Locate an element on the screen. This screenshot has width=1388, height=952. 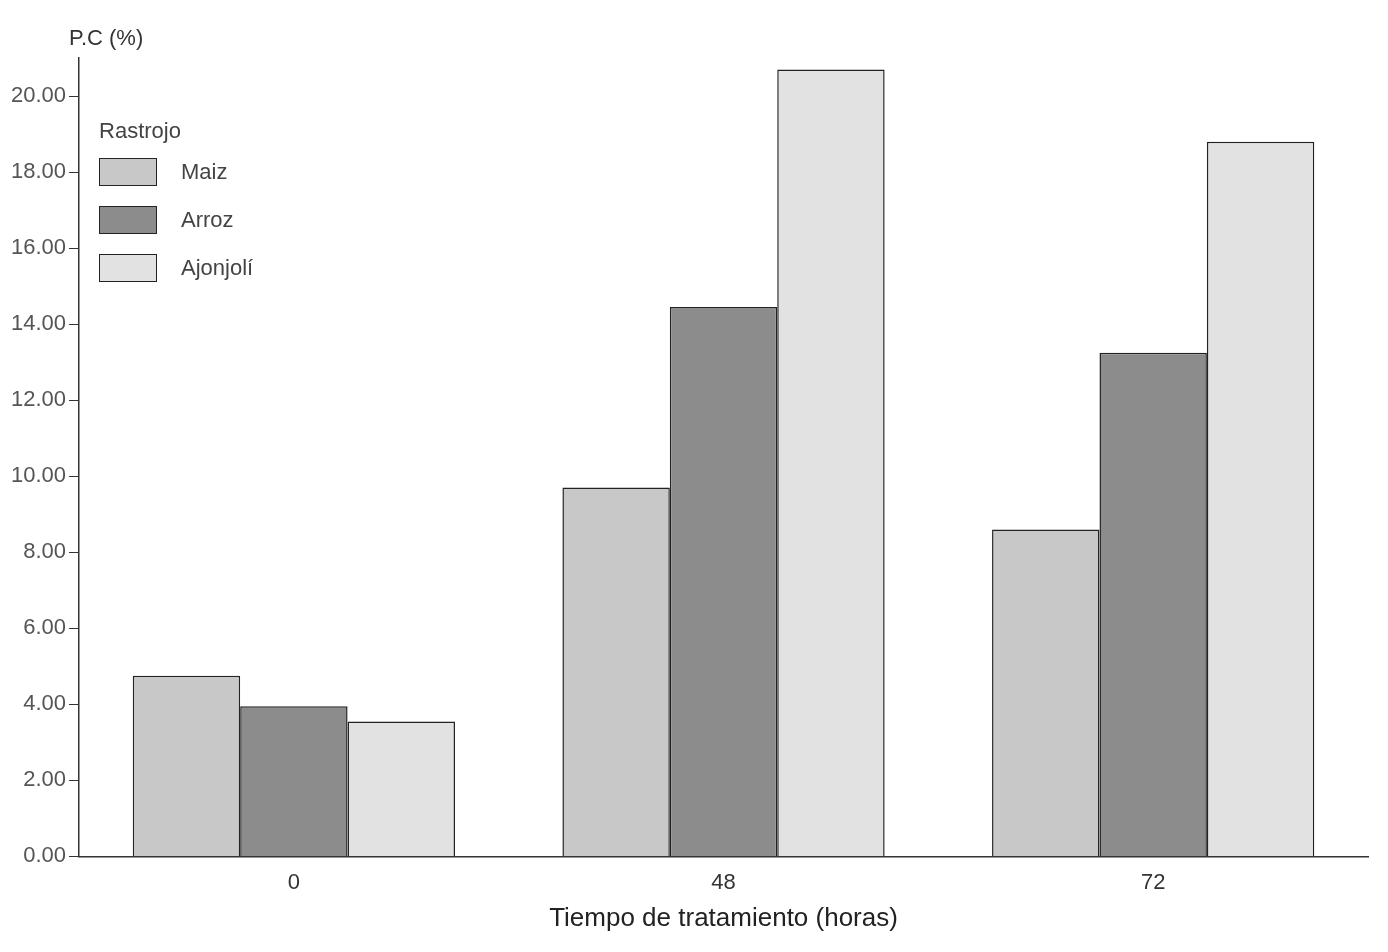
y-tick-label: 12.00 is located at coordinates (38, 399).